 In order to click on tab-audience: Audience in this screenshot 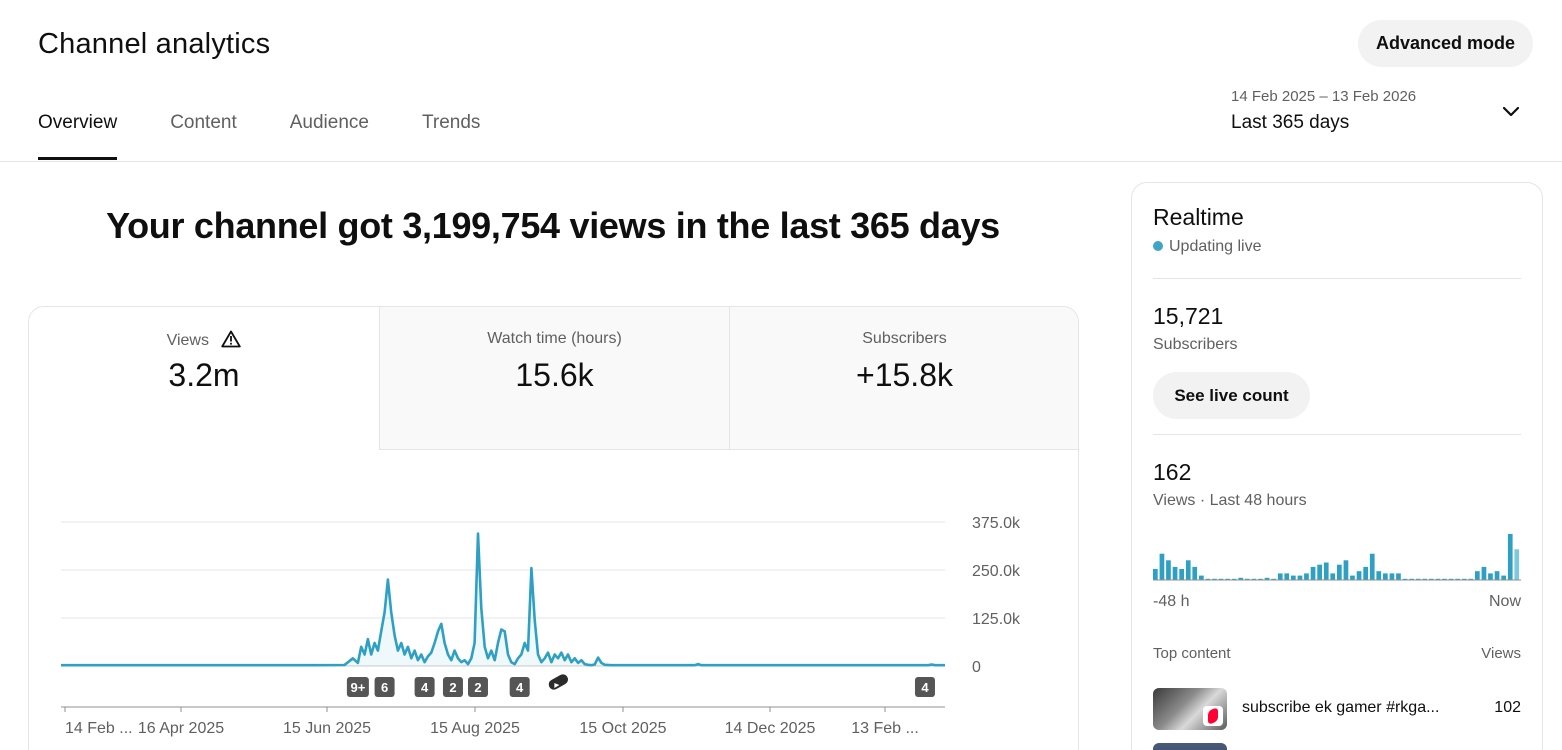, I will do `click(329, 122)`.